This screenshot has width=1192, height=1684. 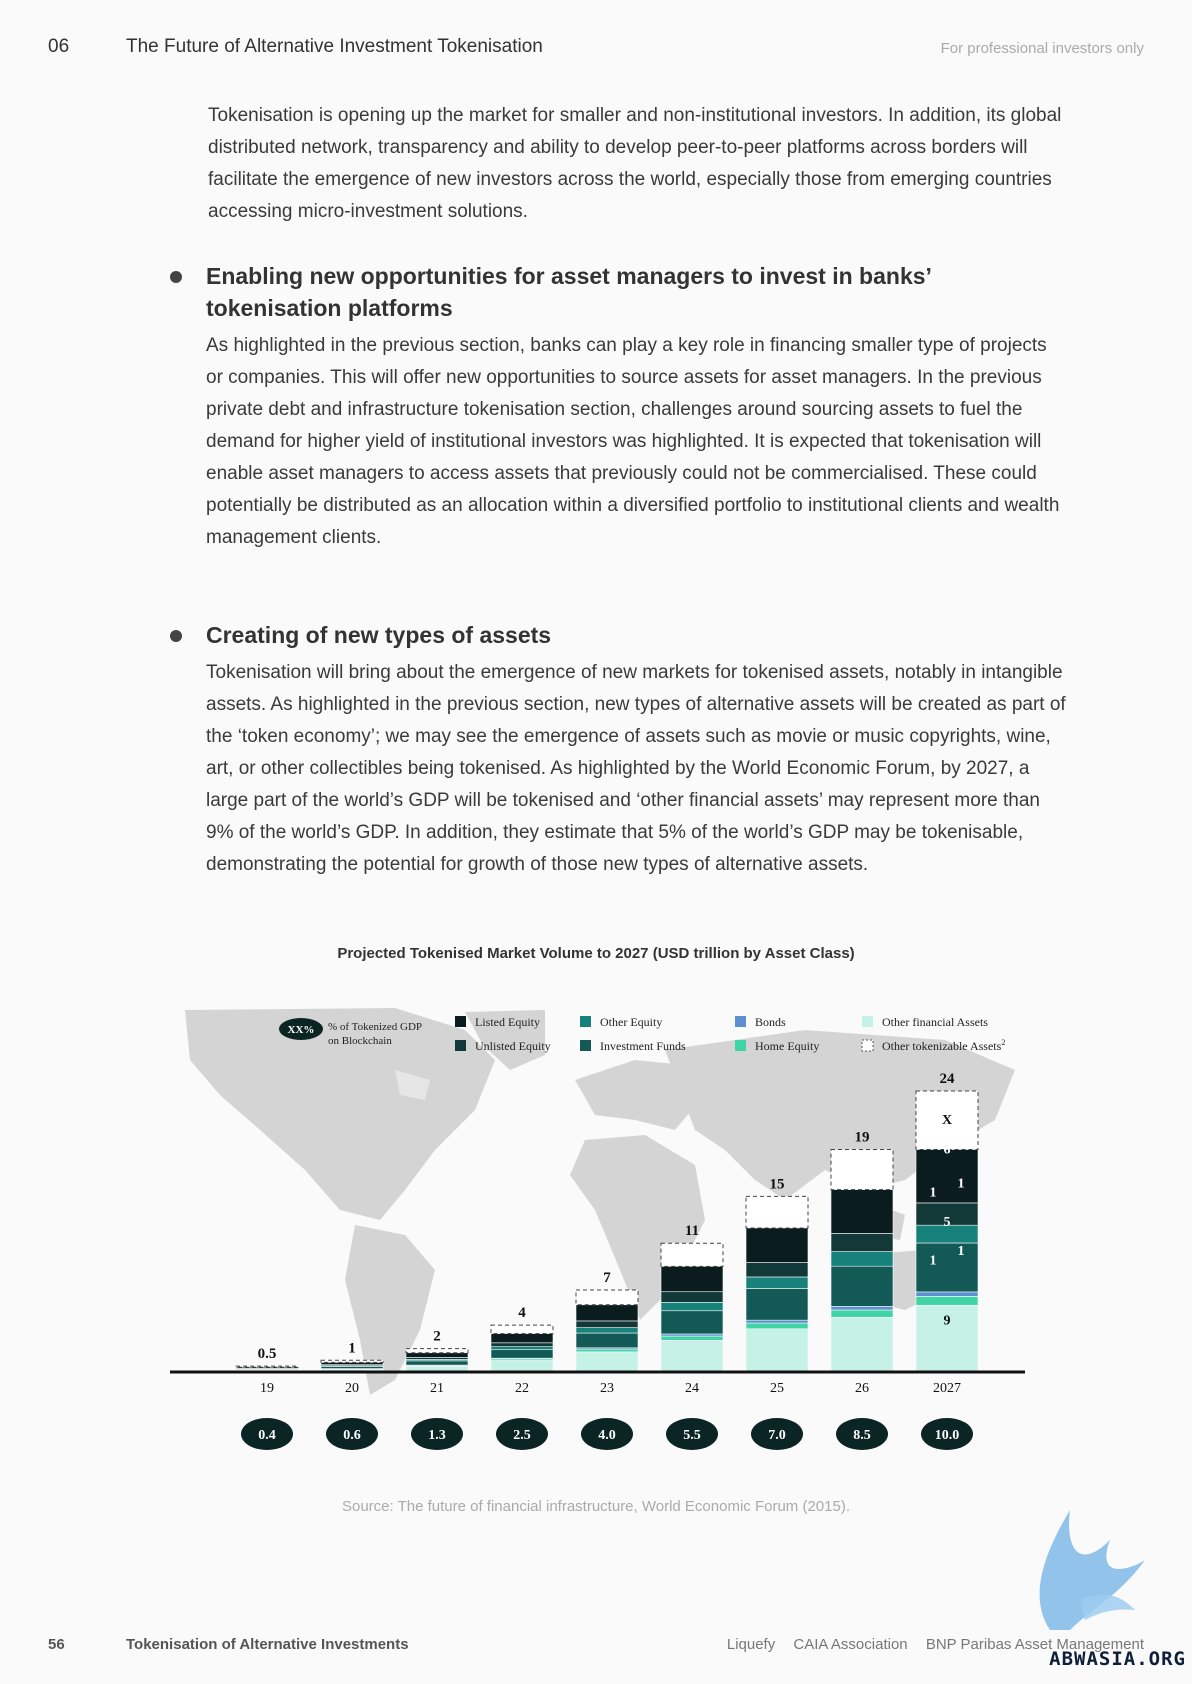 I want to click on legend-item: Other tokenizable Assets2, so click(x=933, y=1045).